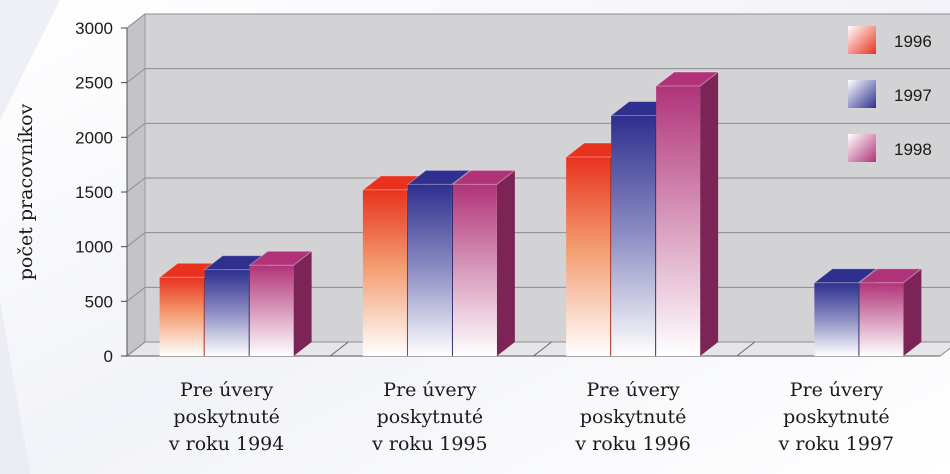 This screenshot has width=950, height=474. What do you see at coordinates (913, 41) in the screenshot?
I see `legend-label: 1996` at bounding box center [913, 41].